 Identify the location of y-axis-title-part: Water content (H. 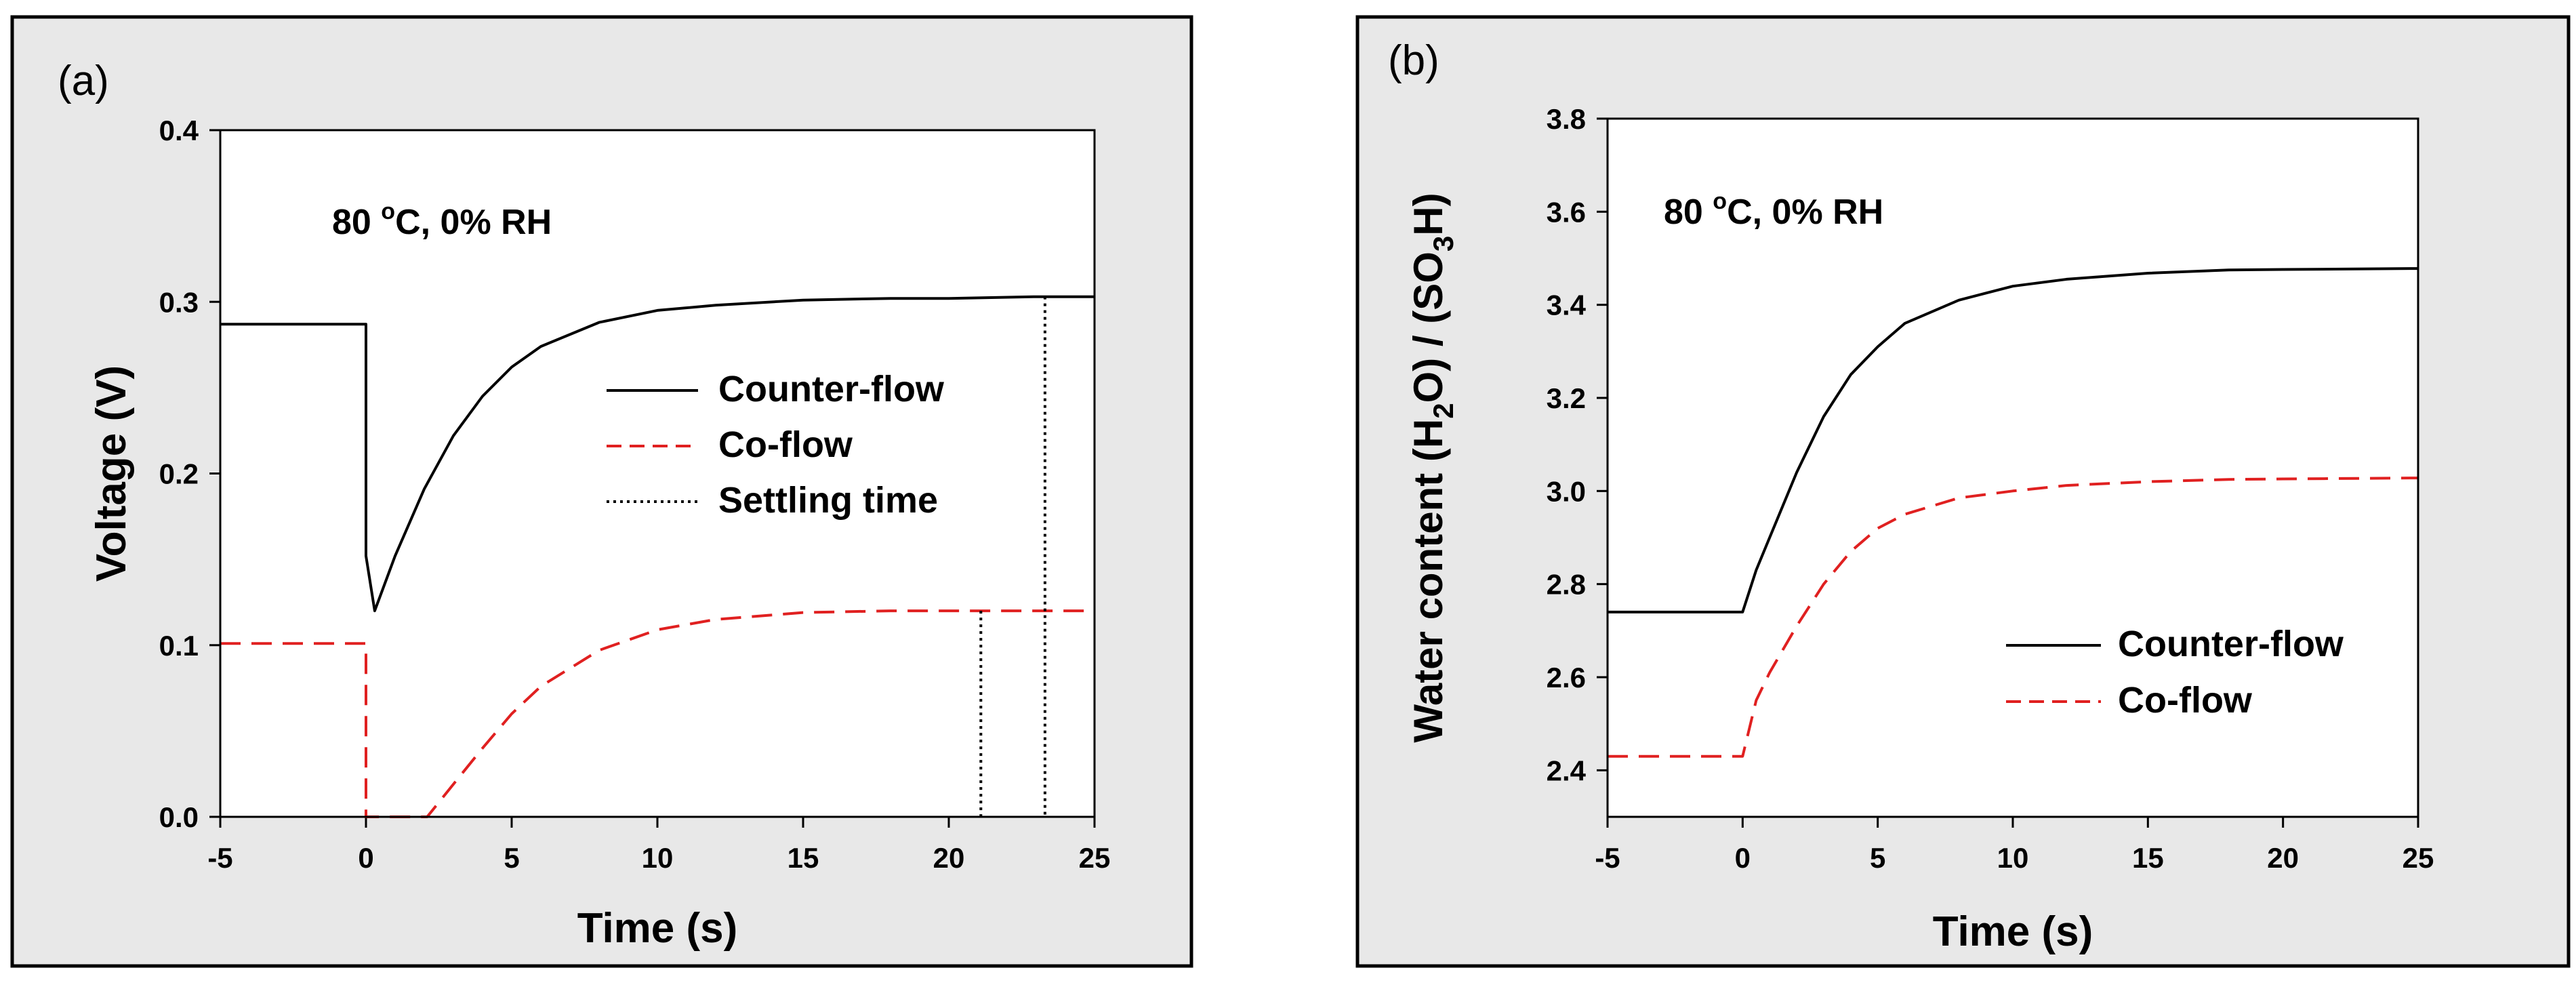
(1429, 581).